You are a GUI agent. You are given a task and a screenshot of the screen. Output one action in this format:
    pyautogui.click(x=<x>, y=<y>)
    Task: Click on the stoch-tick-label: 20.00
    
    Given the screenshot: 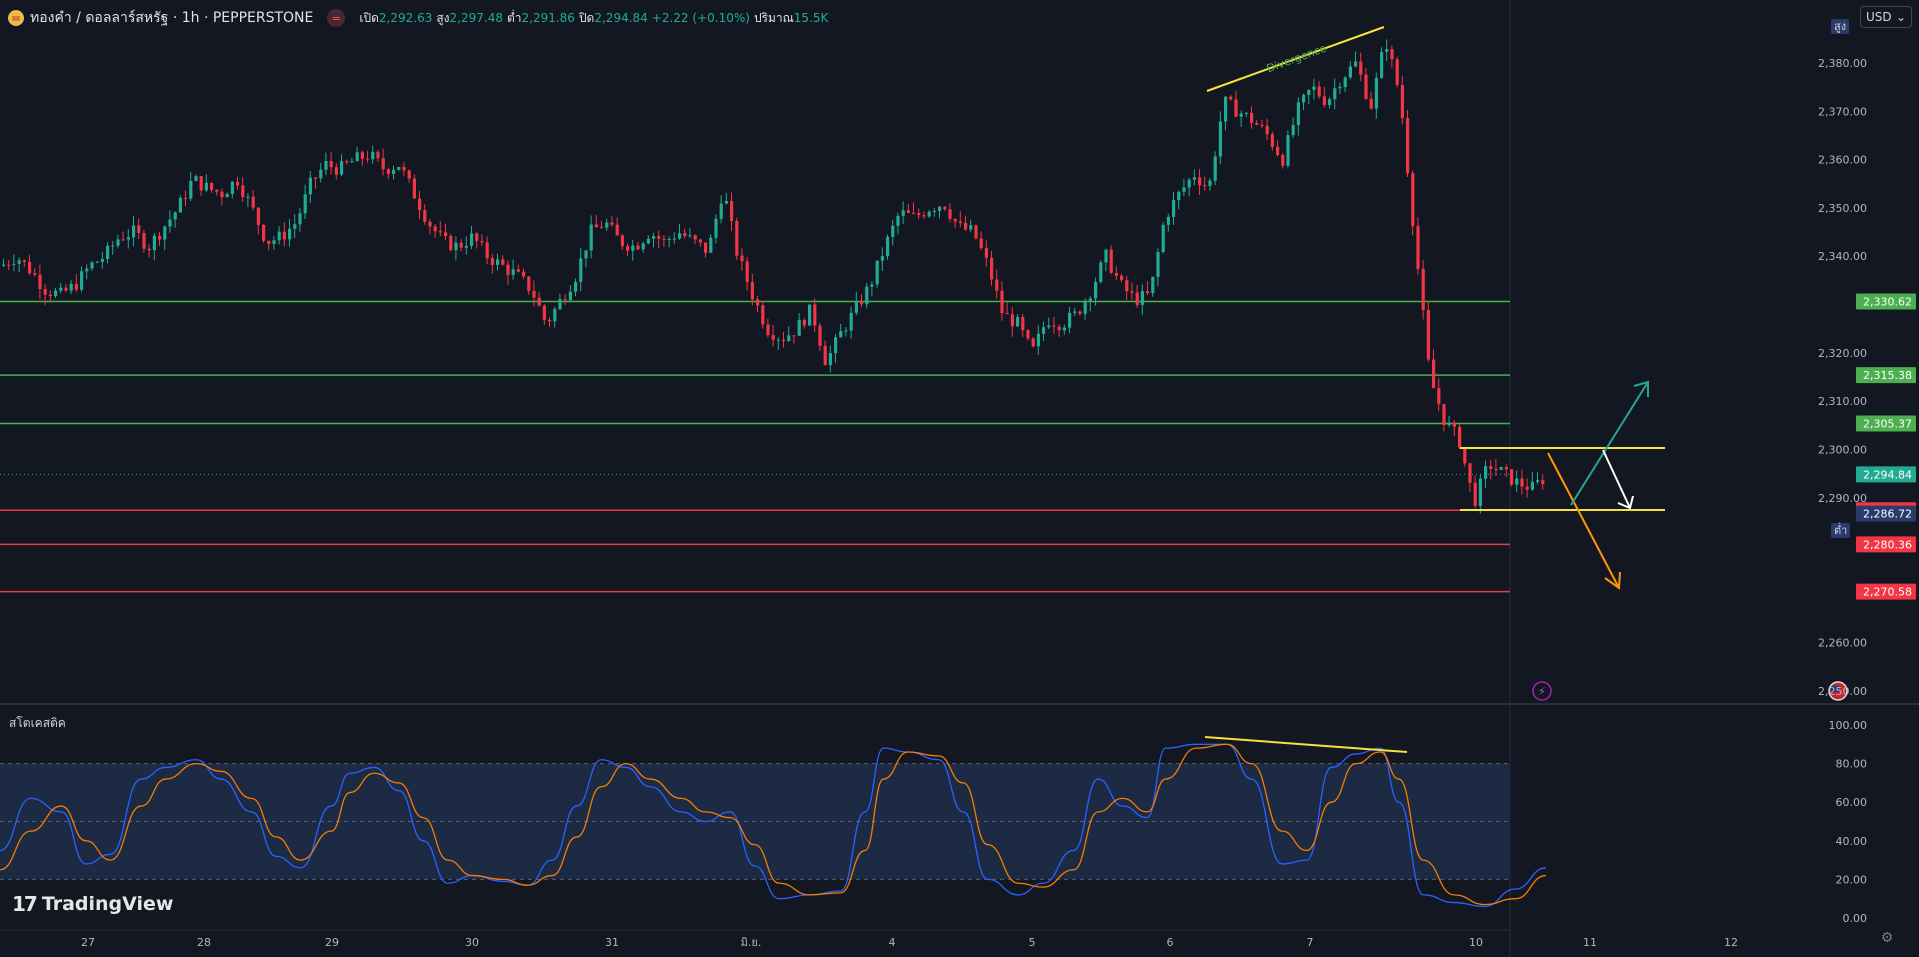 What is the action you would take?
    pyautogui.click(x=1852, y=879)
    